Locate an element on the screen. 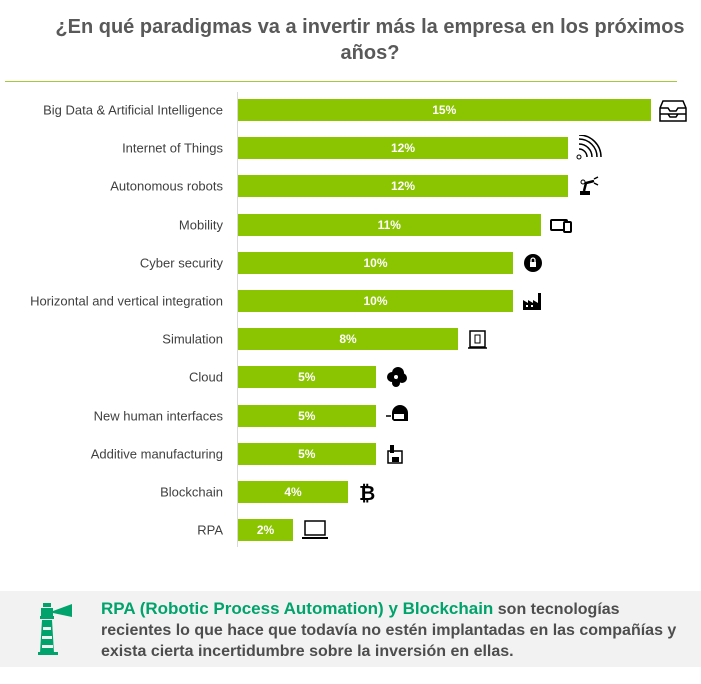  lock-icon is located at coordinates (533, 262).